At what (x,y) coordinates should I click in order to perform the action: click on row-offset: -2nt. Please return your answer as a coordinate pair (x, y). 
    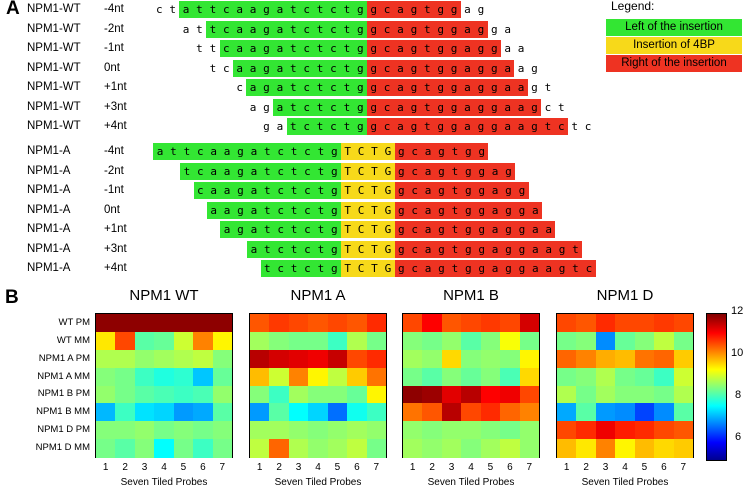
    Looking at the image, I should click on (114, 170).